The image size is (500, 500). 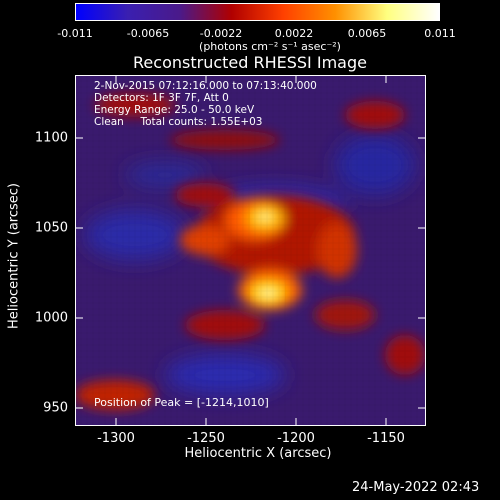 I want to click on x-axis-label: Heliocentric X (arcsec), so click(x=258, y=453).